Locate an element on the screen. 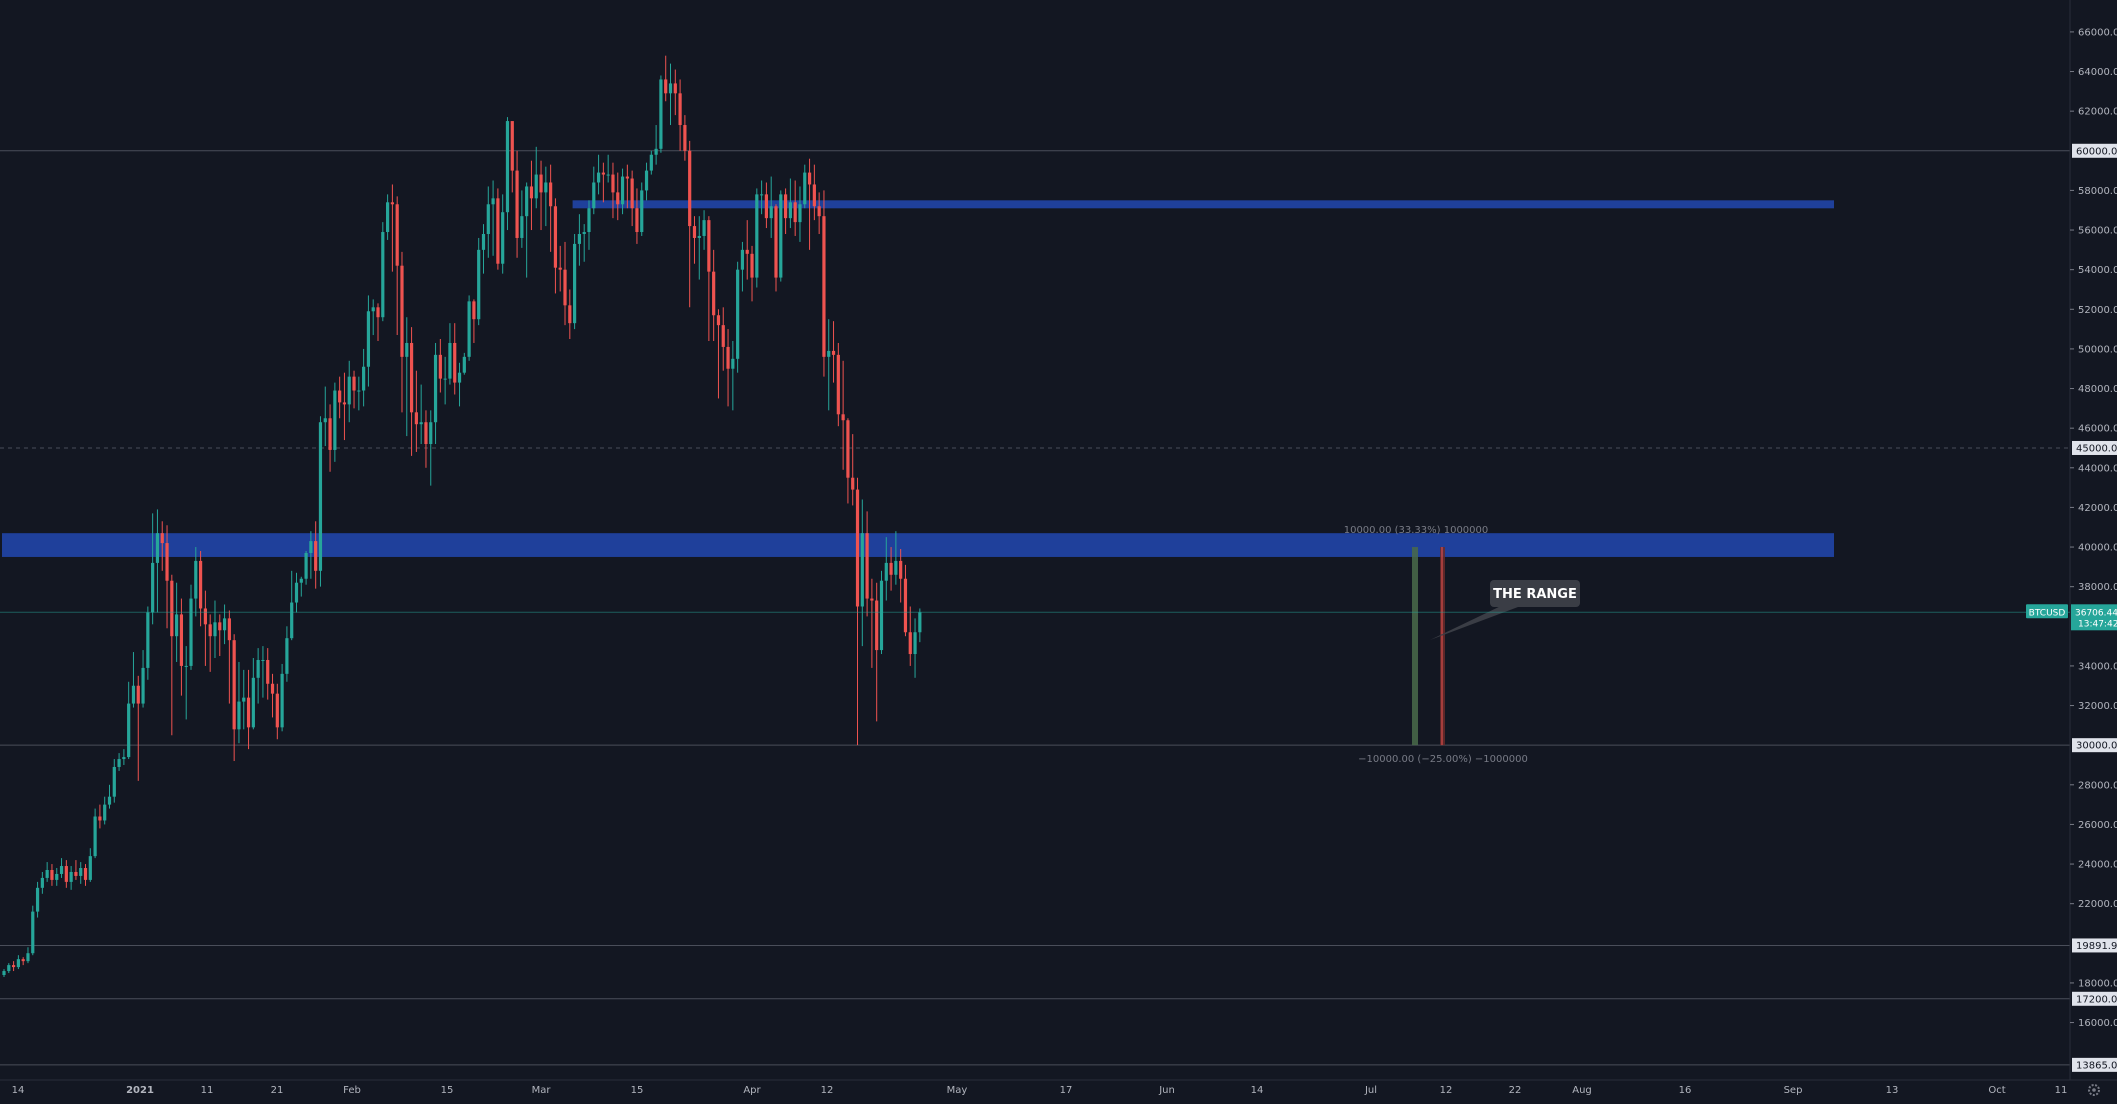  zone-rect is located at coordinates (918, 545).